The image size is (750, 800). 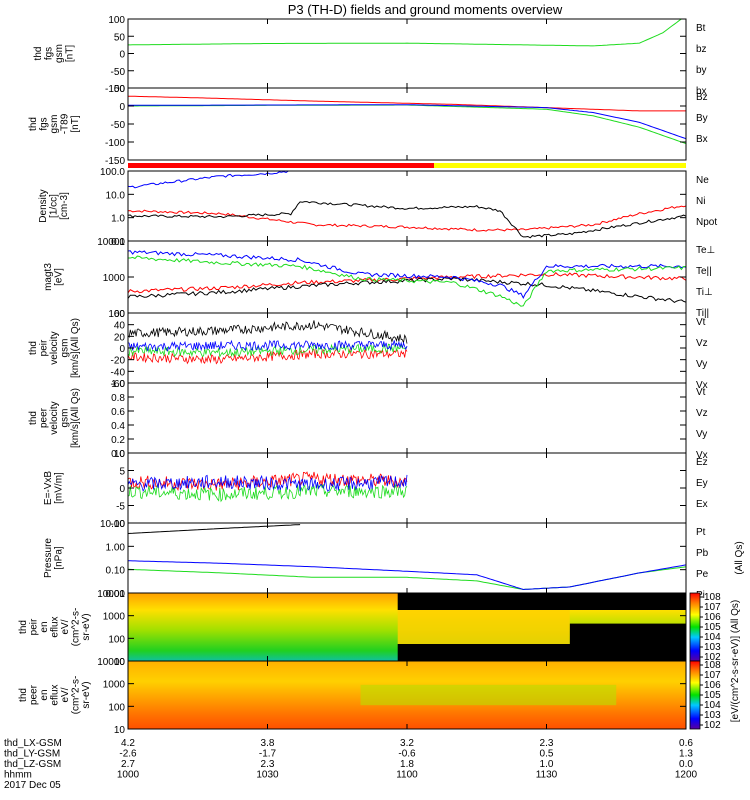 What do you see at coordinates (407, 282) in the screenshot?
I see `trace-temperature-Te⊥` at bounding box center [407, 282].